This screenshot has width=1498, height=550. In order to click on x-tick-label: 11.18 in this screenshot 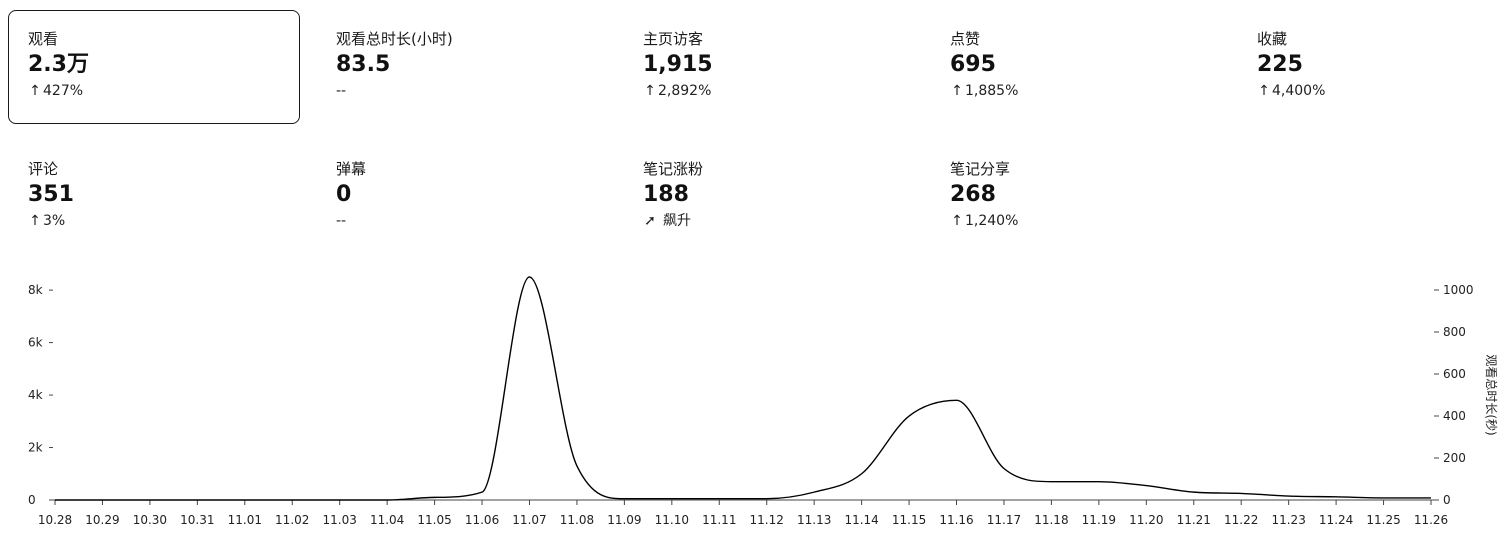, I will do `click(1051, 520)`.